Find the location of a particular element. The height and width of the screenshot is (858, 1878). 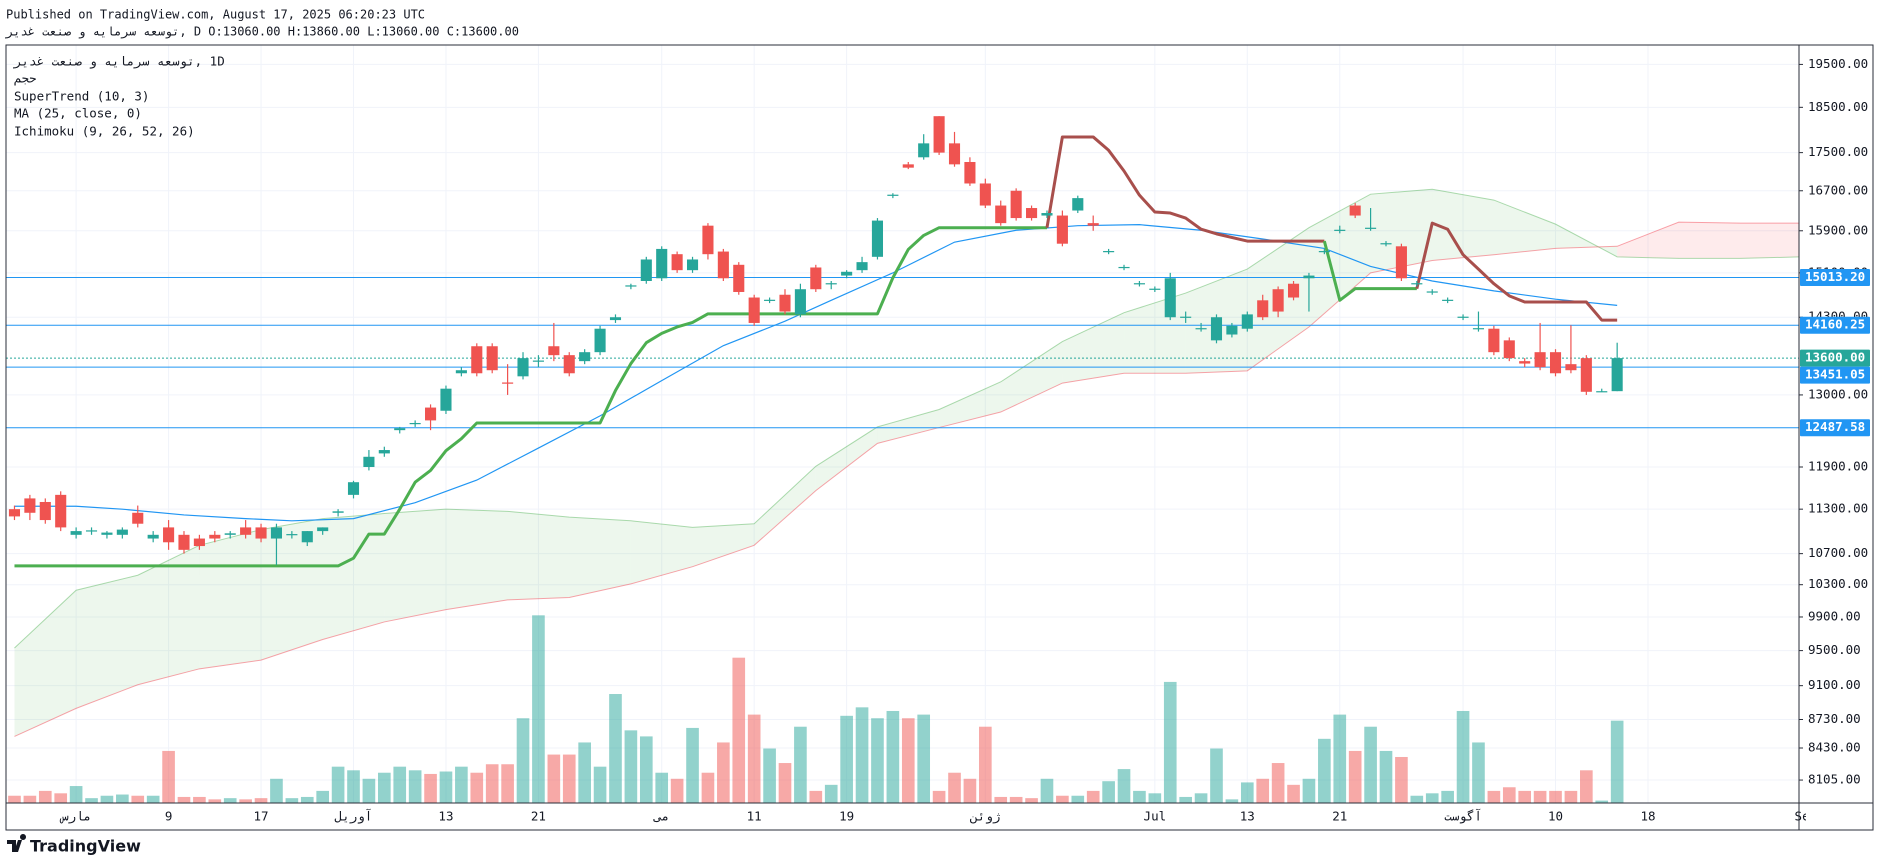

price-label-box is located at coordinates (1835, 278).